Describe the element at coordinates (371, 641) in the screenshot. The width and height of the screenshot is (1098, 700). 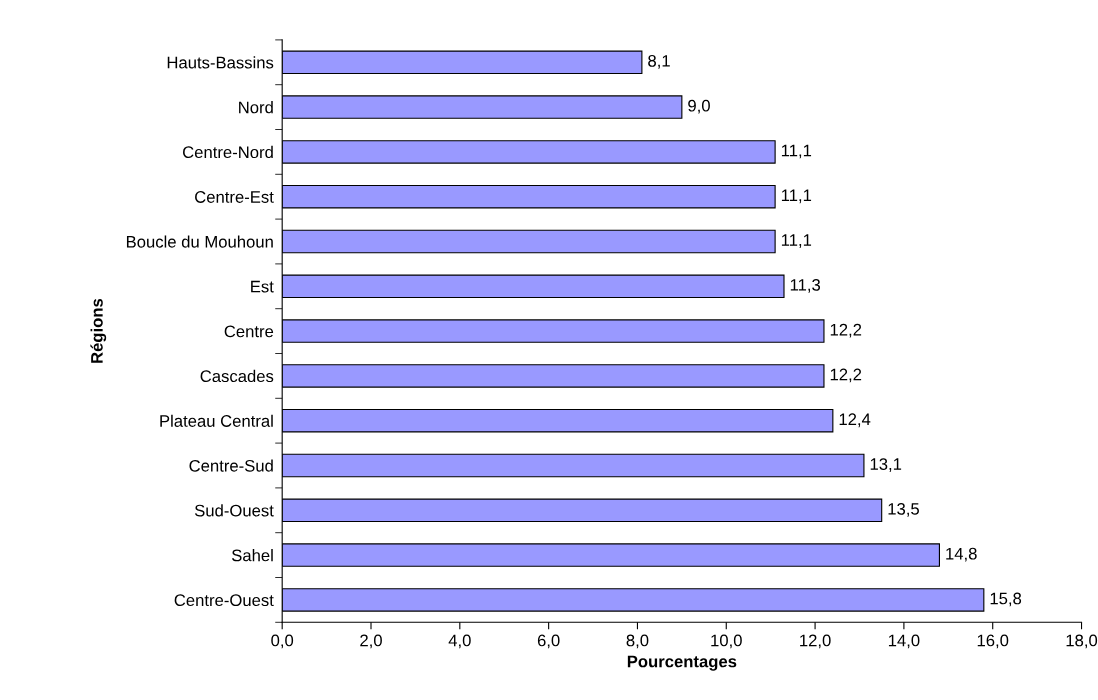
I see `x-tick-label: 2,0` at that location.